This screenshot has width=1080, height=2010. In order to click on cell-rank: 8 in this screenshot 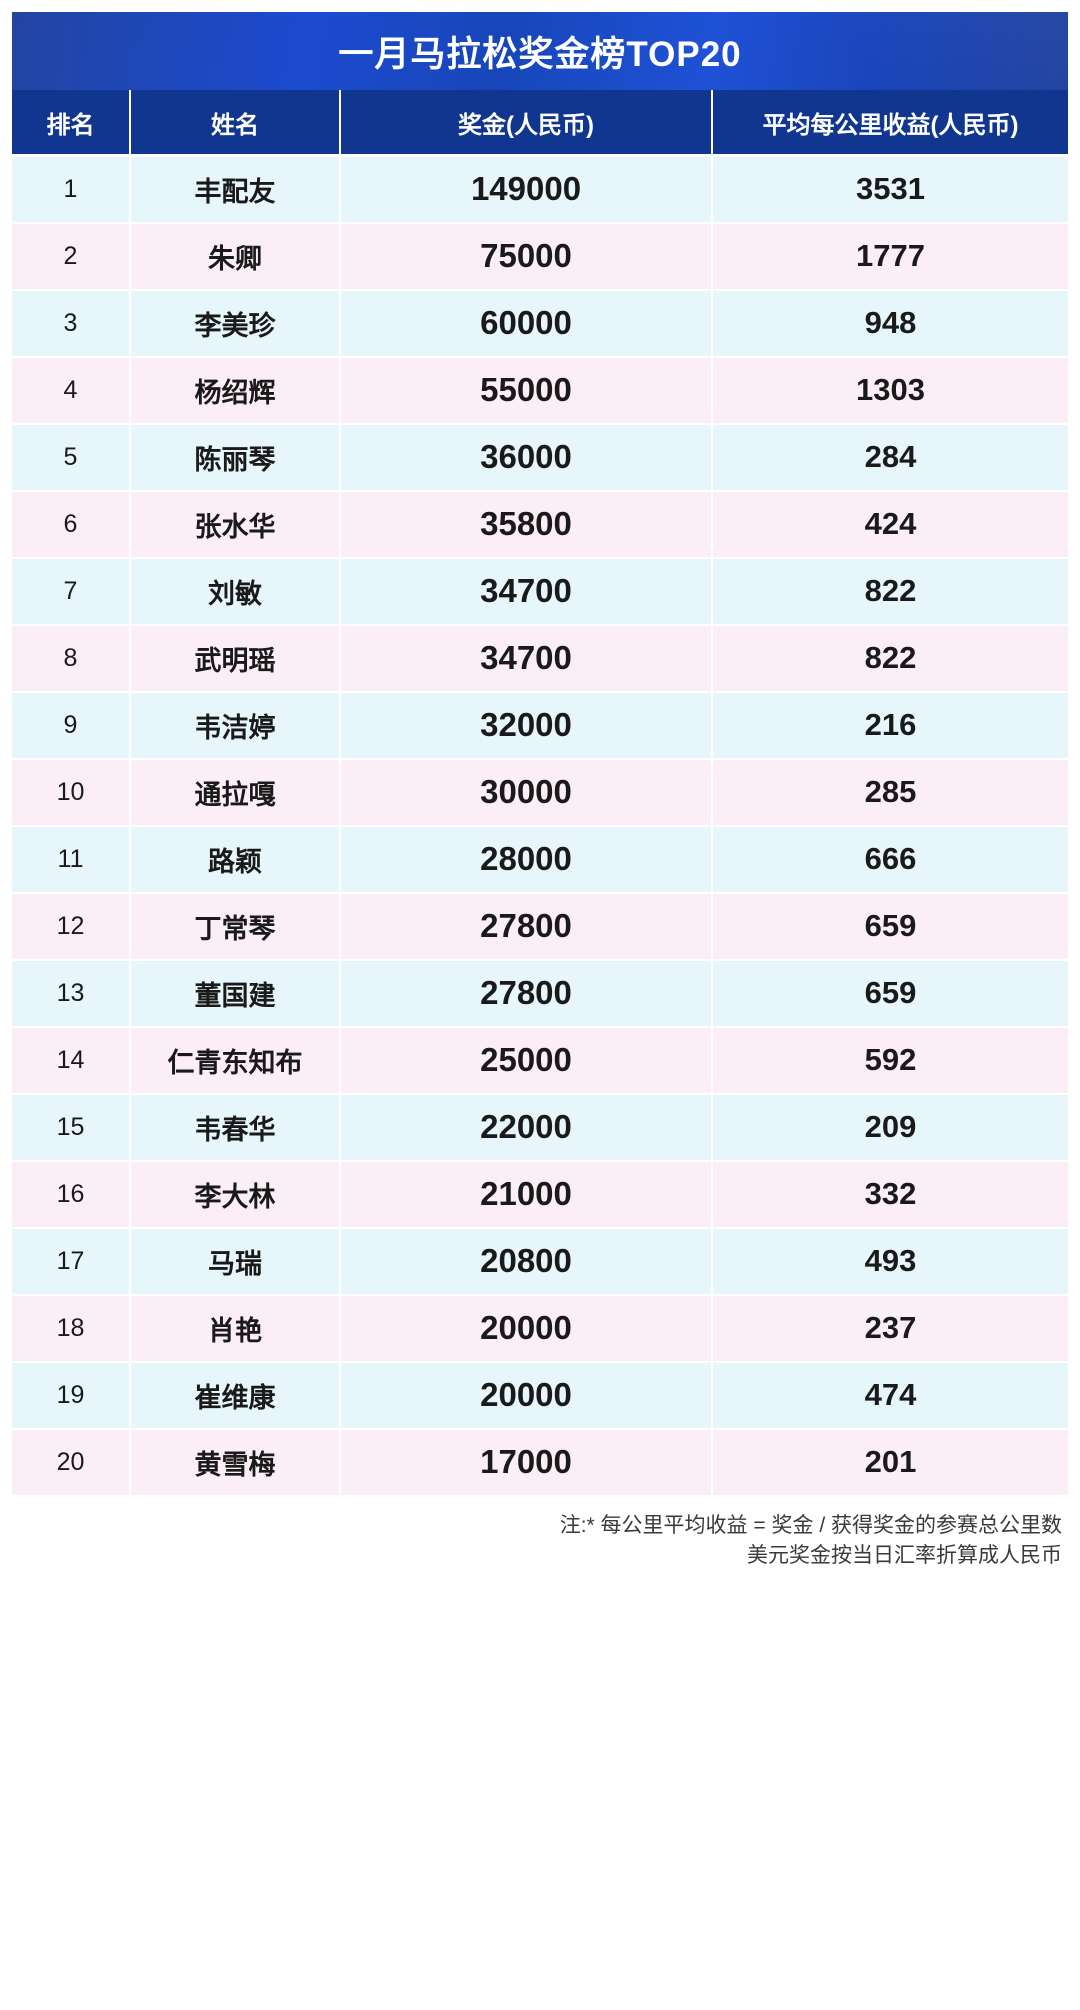, I will do `click(71, 658)`.